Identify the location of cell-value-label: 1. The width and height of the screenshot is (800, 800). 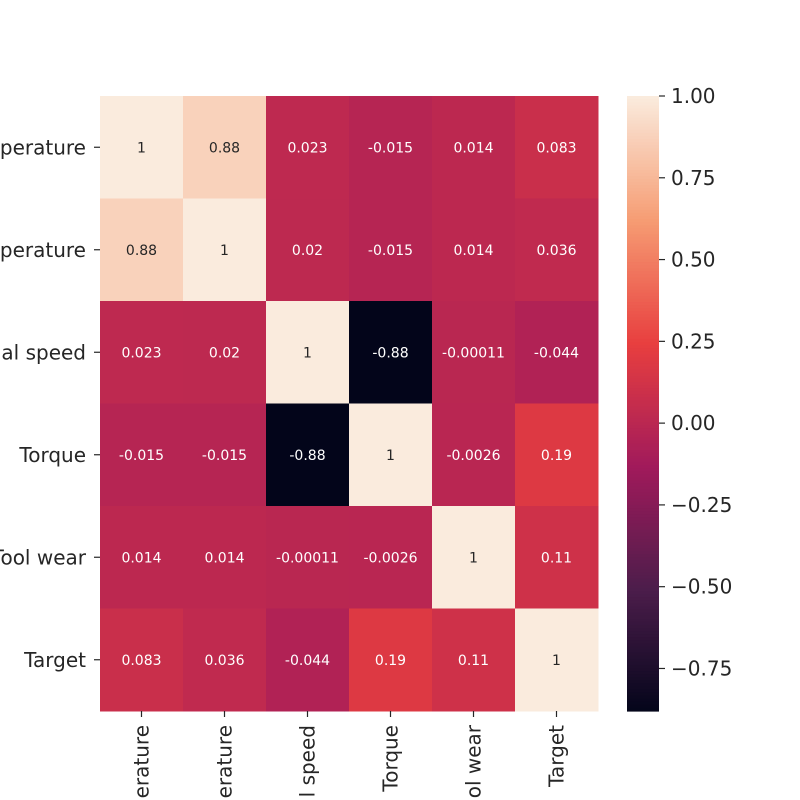
(473, 558).